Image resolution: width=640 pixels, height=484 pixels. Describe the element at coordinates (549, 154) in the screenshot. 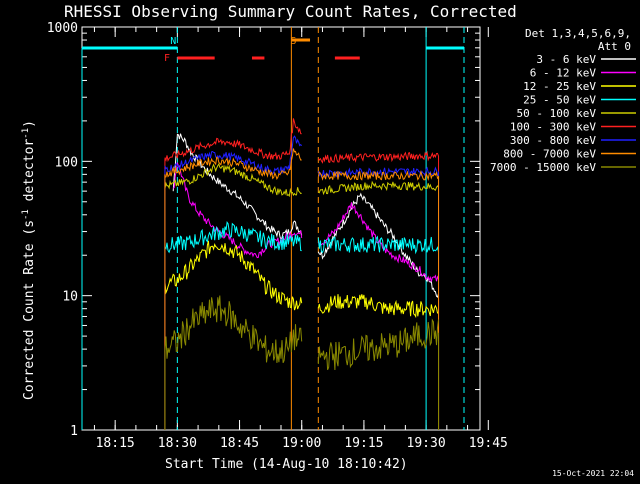

I see `legend-entry-label: 800 - 7000 keV` at that location.